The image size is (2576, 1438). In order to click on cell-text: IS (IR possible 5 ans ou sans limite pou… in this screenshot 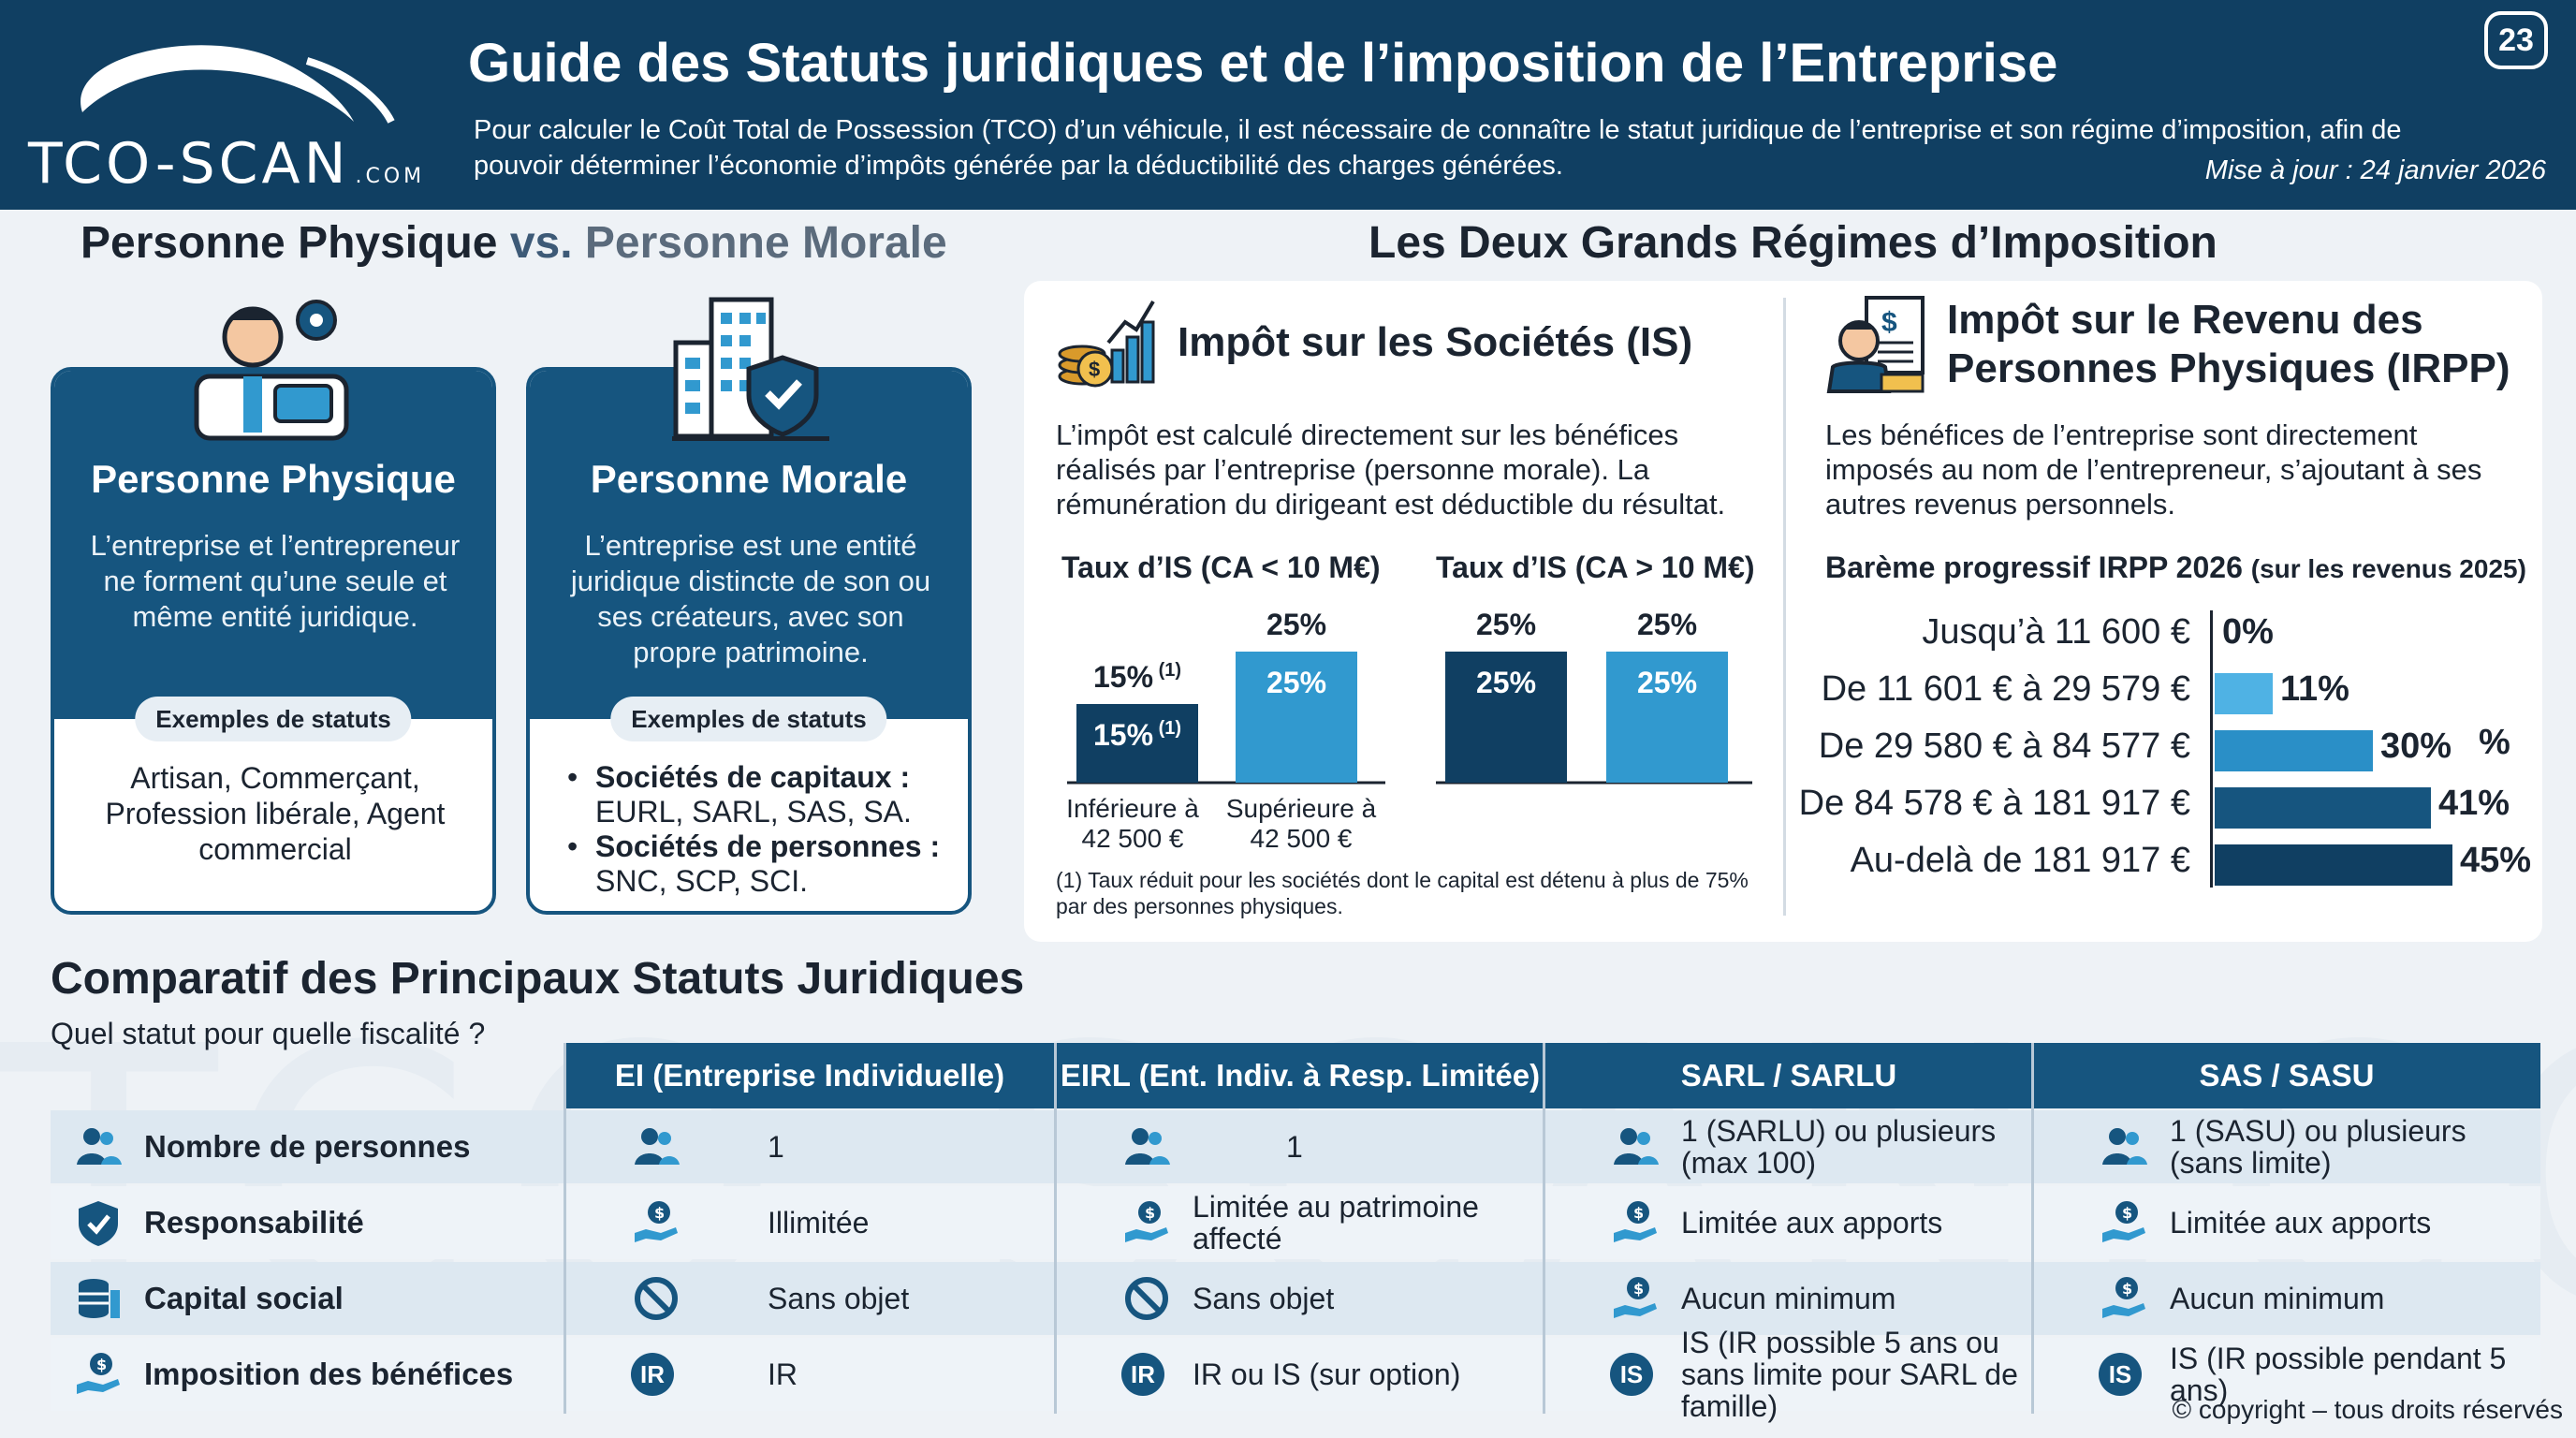, I will do `click(1849, 1374)`.